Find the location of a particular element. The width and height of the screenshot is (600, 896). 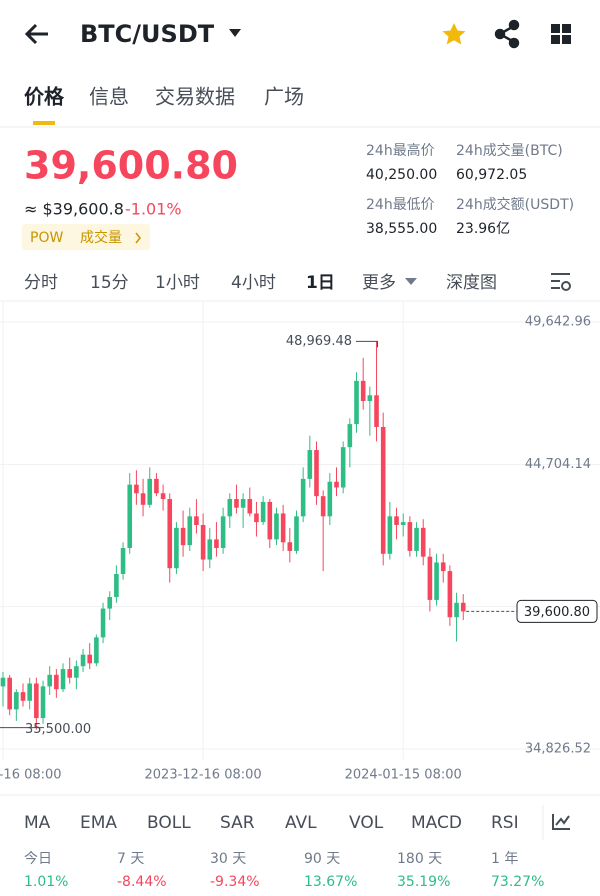

indicator-tab: EMA is located at coordinates (98, 823).